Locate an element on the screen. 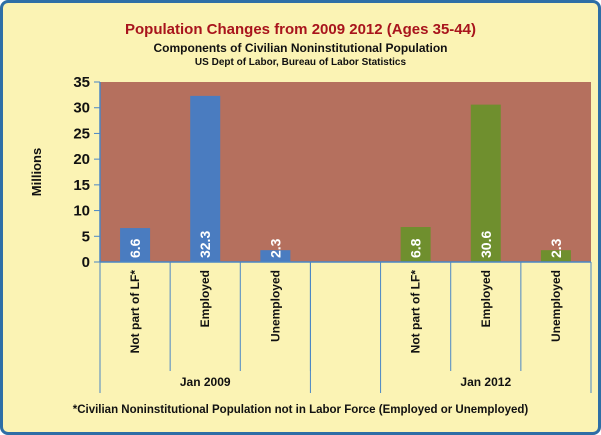 This screenshot has height=435, width=601. y-tick-label: 10 is located at coordinates (81, 211).